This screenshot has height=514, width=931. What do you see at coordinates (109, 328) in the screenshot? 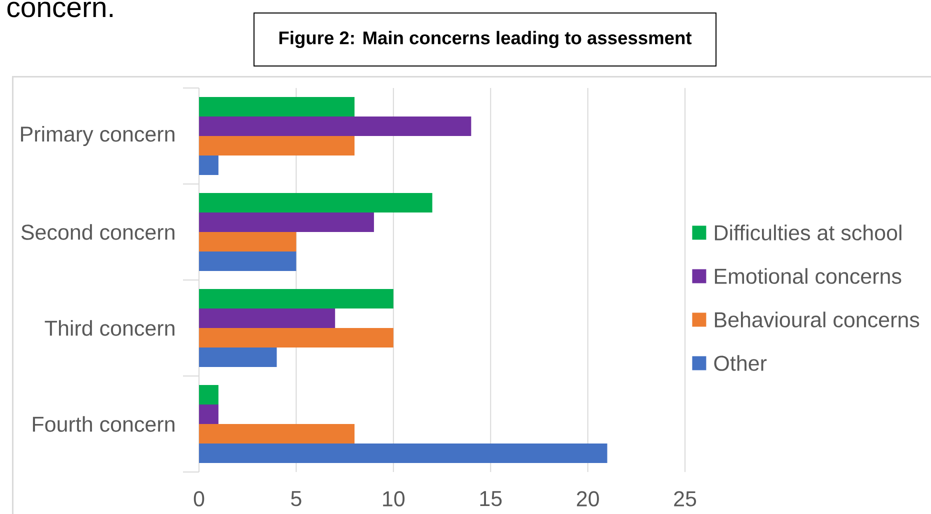
I see `y-tick-label: Third concern` at bounding box center [109, 328].